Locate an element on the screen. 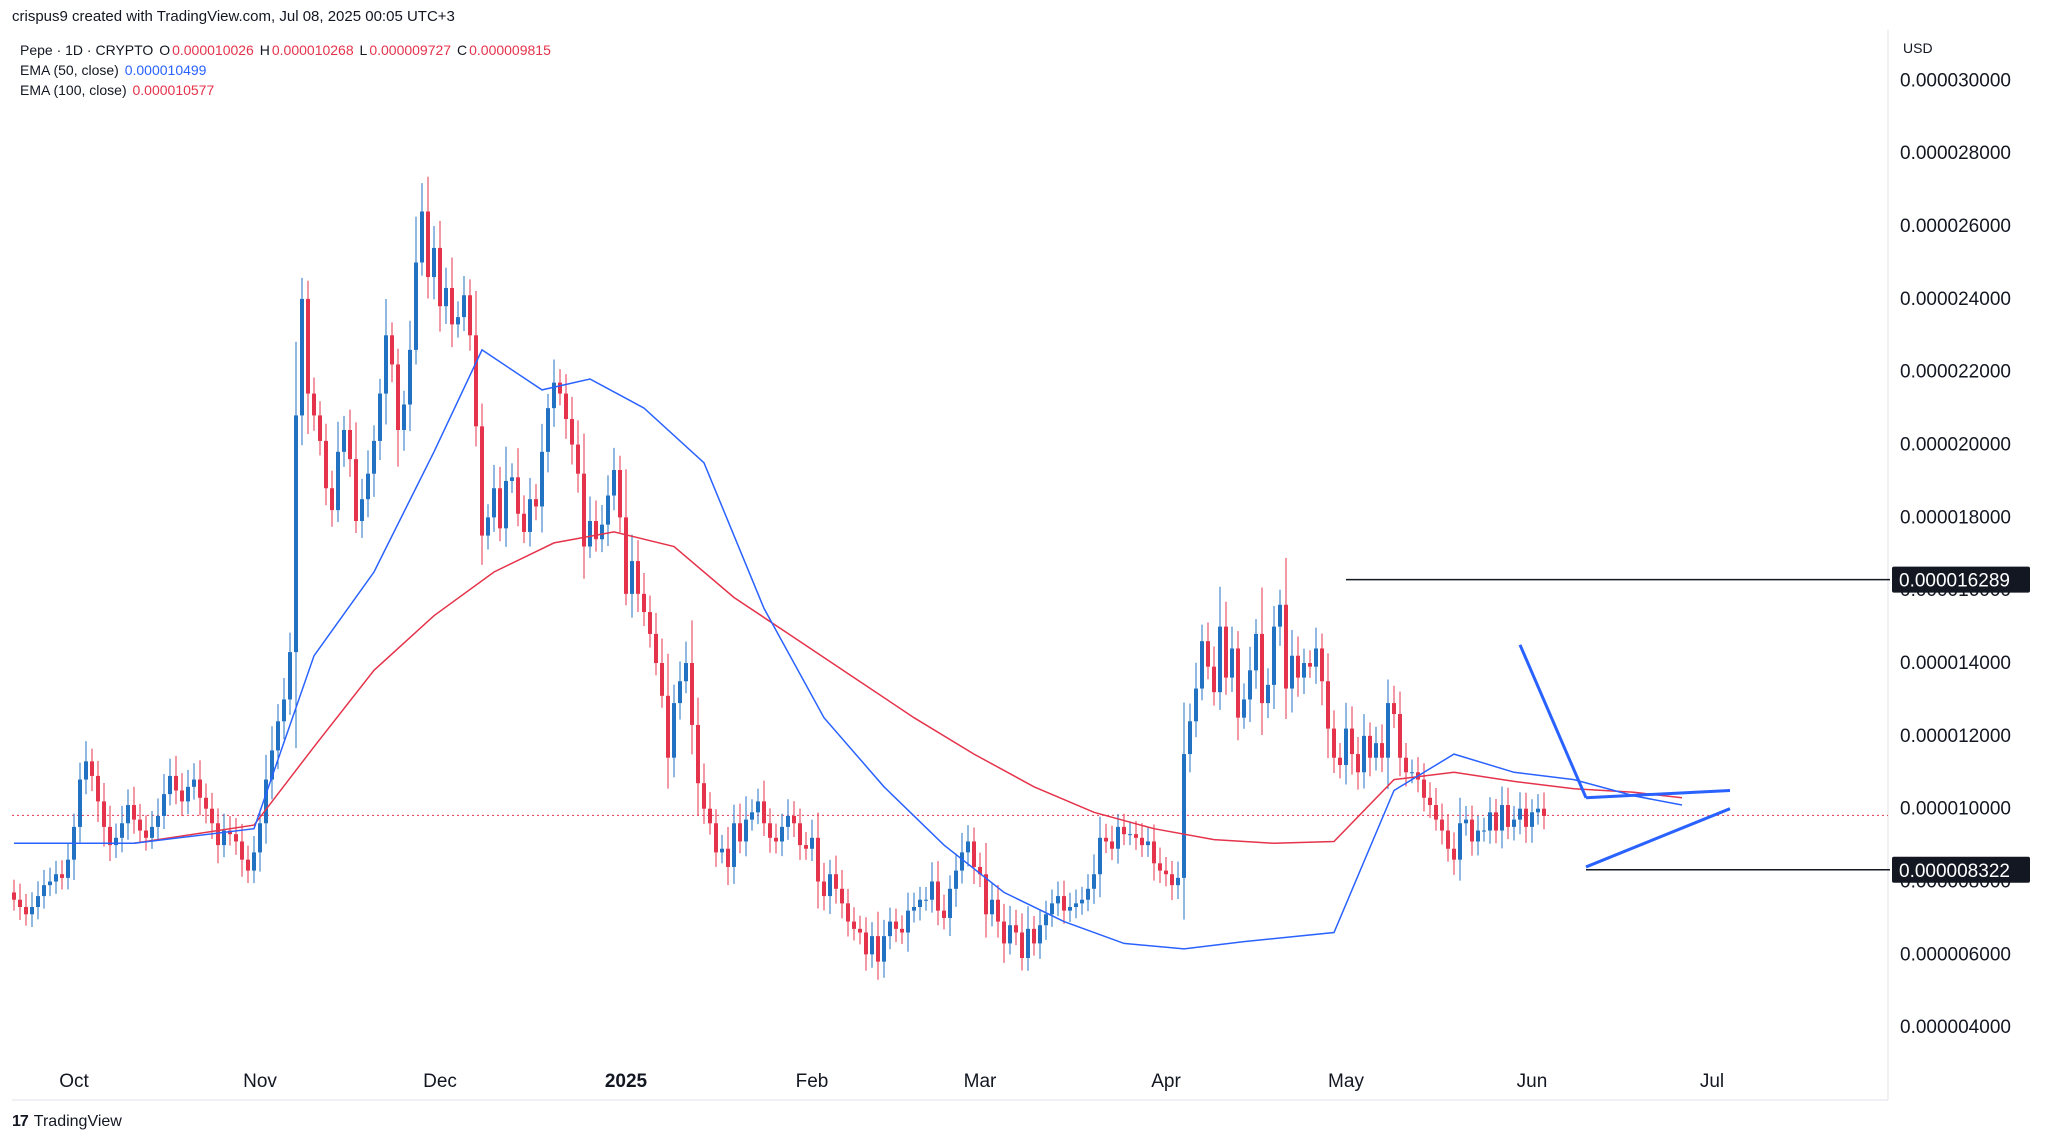 The height and width of the screenshot is (1139, 2048). legend-ema100-row: EMA (100, close) 0.000010577 is located at coordinates (286, 90).